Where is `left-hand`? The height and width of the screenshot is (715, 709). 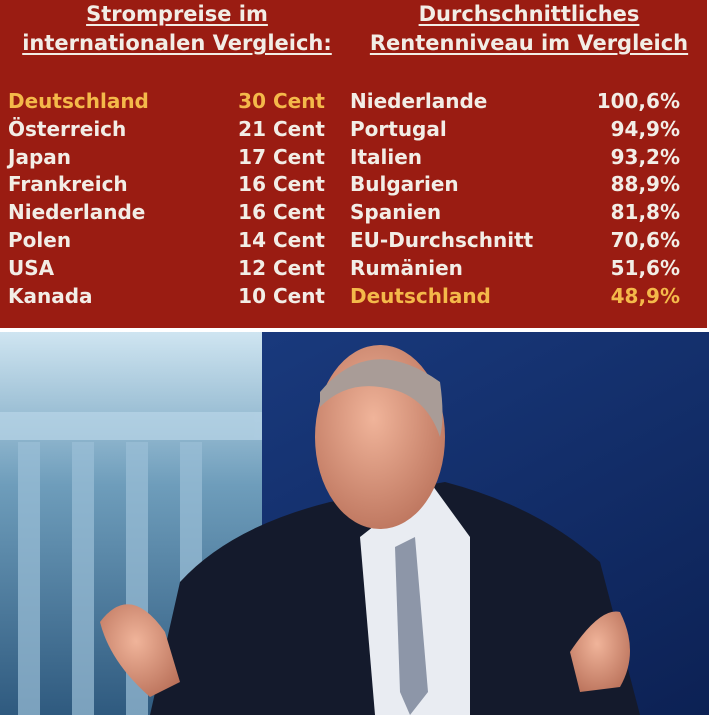
left-hand is located at coordinates (140, 650).